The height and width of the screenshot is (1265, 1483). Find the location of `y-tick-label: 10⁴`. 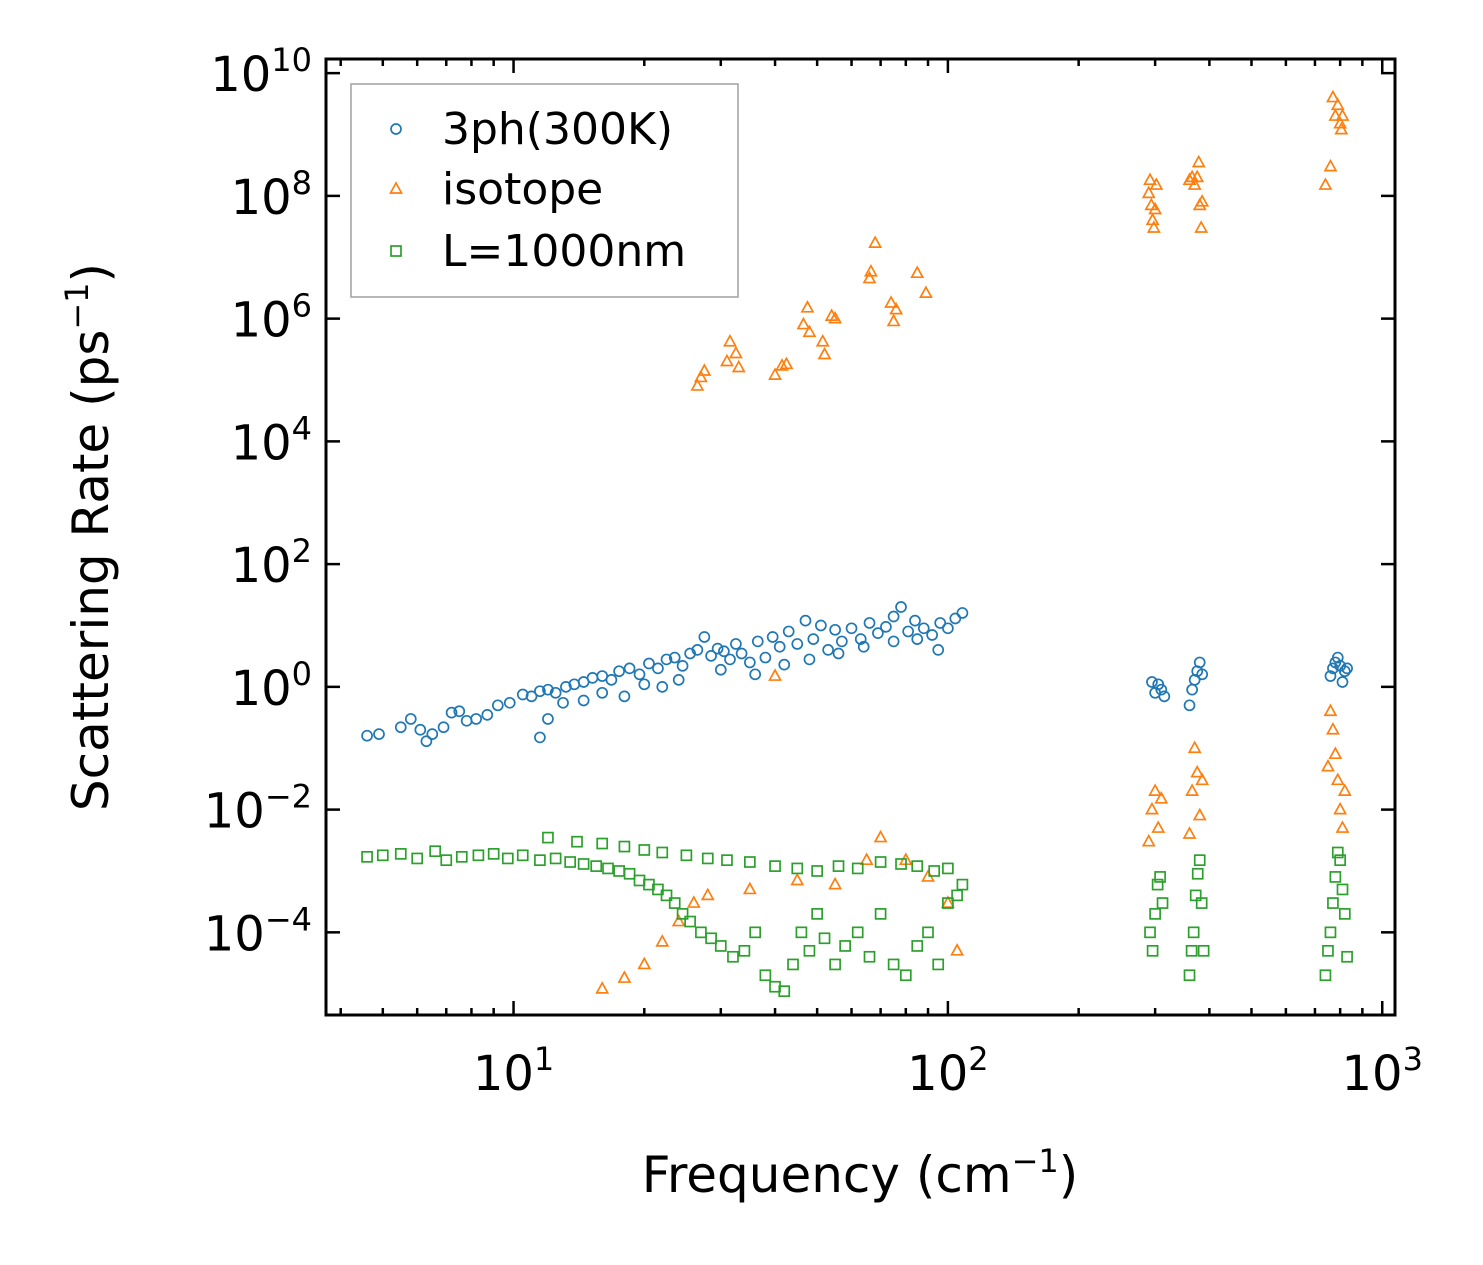

y-tick-label: 10⁴ is located at coordinates (271, 440).